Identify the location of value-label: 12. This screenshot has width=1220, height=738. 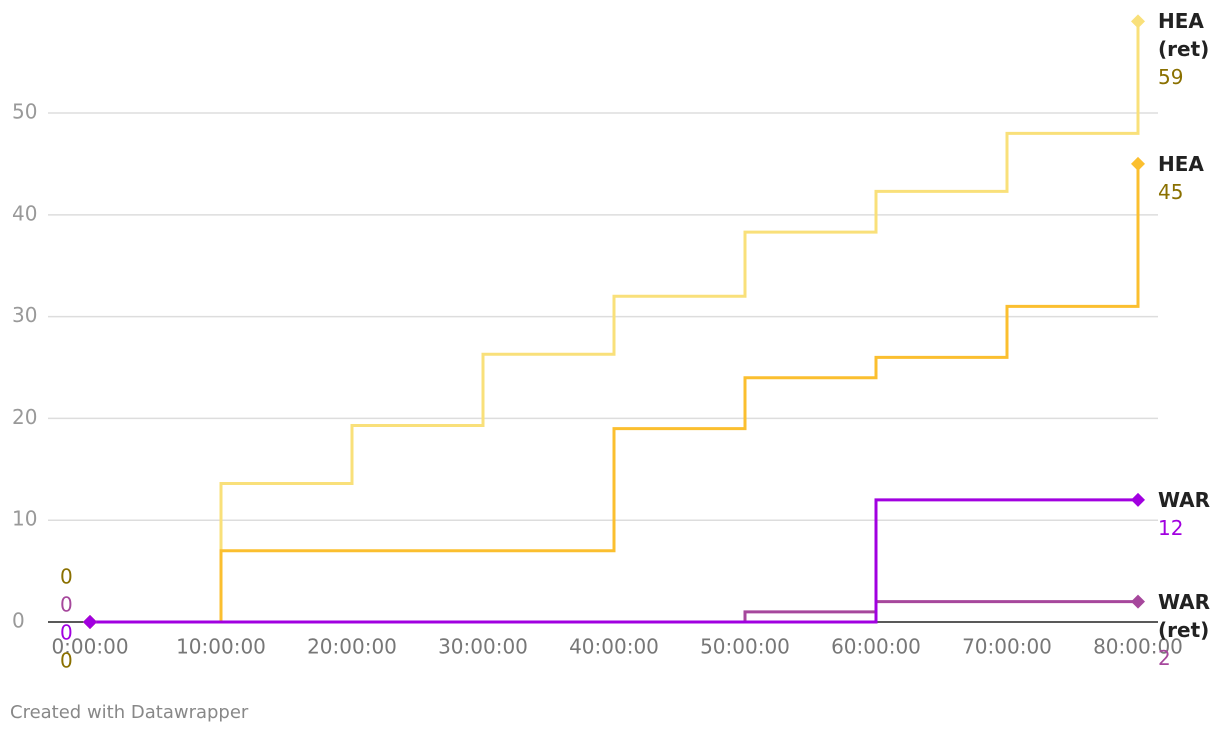
(1171, 527).